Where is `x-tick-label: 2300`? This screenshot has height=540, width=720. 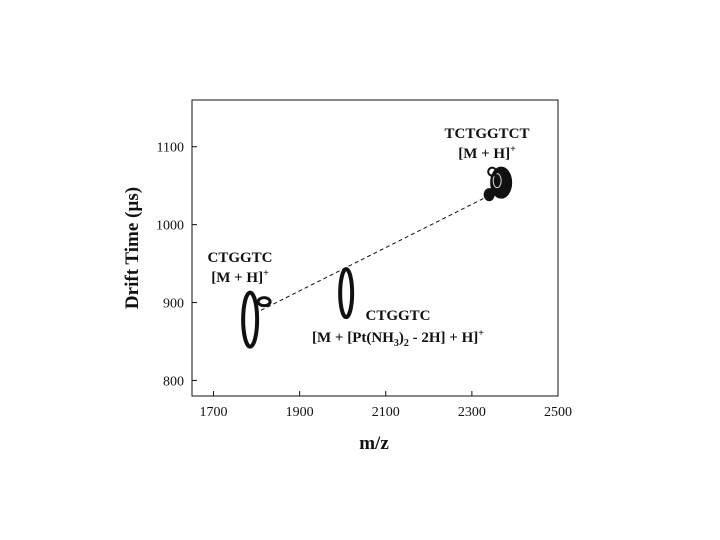
x-tick-label: 2300 is located at coordinates (472, 412).